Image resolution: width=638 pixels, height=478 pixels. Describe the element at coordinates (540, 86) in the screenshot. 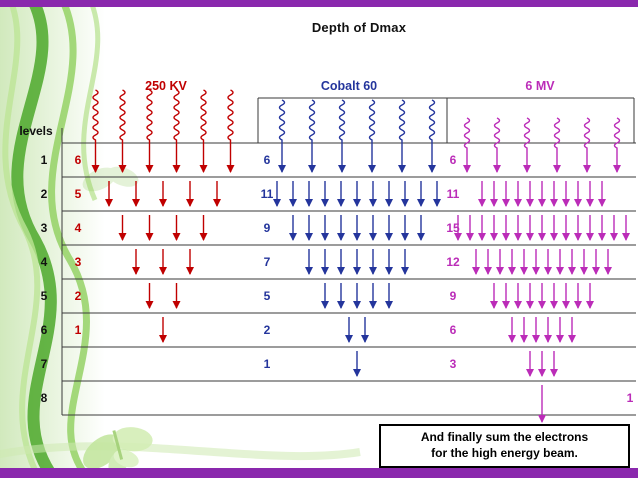

I see `column-header-6mv: 6 MV` at that location.